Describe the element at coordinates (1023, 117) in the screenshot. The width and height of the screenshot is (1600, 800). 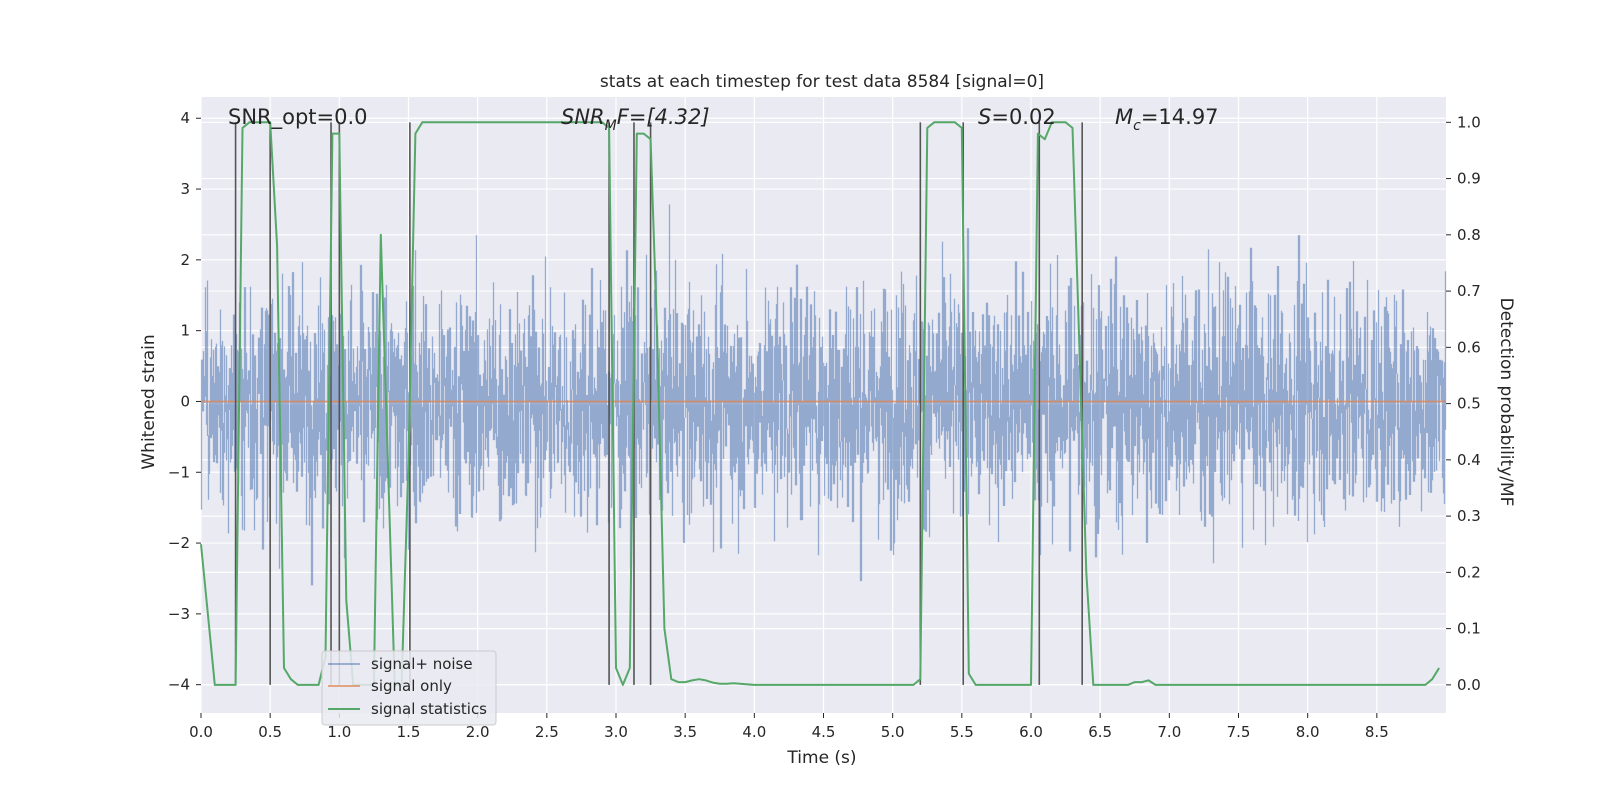
I see `annotation-s-rest: =0.02` at that location.